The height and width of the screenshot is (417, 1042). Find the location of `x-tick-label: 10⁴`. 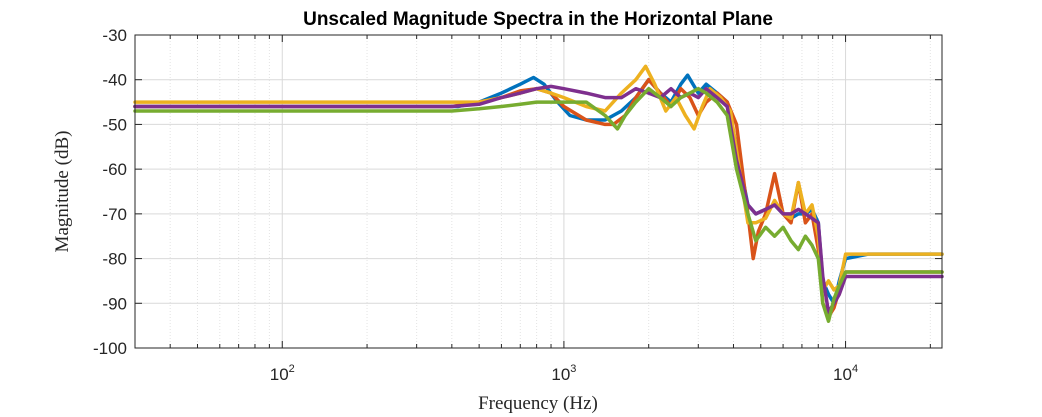

x-tick-label: 10⁴ is located at coordinates (845, 373).